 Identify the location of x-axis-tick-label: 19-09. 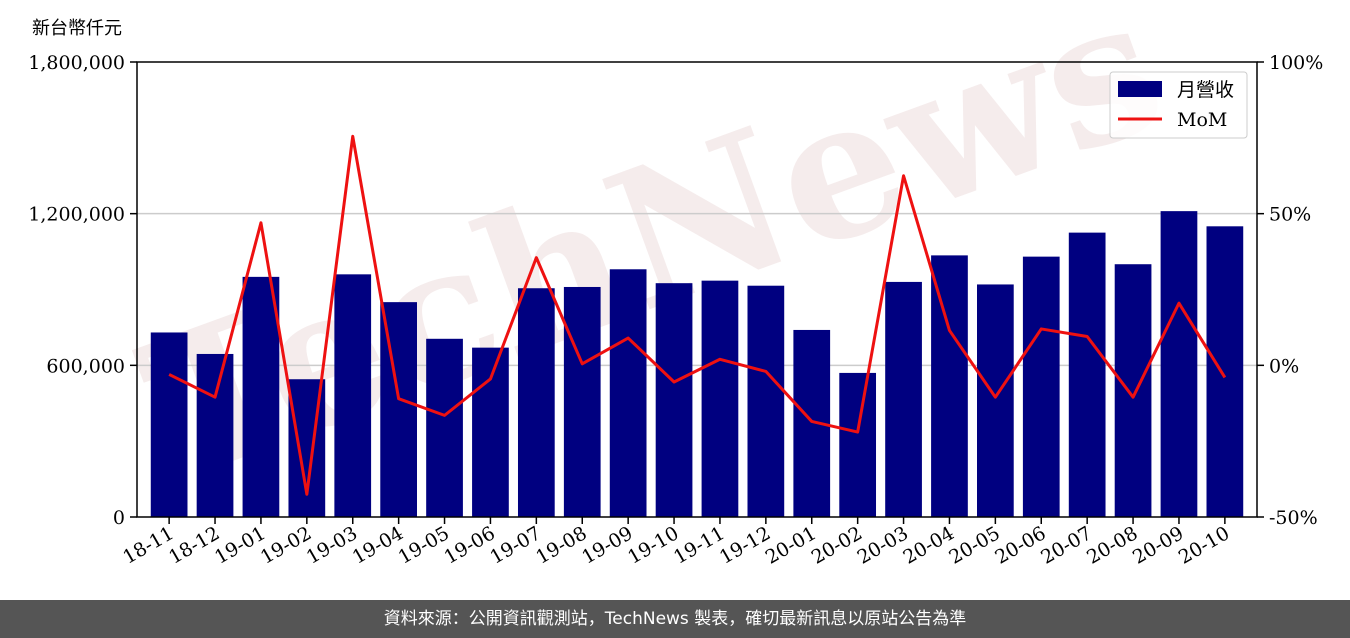
(607, 545).